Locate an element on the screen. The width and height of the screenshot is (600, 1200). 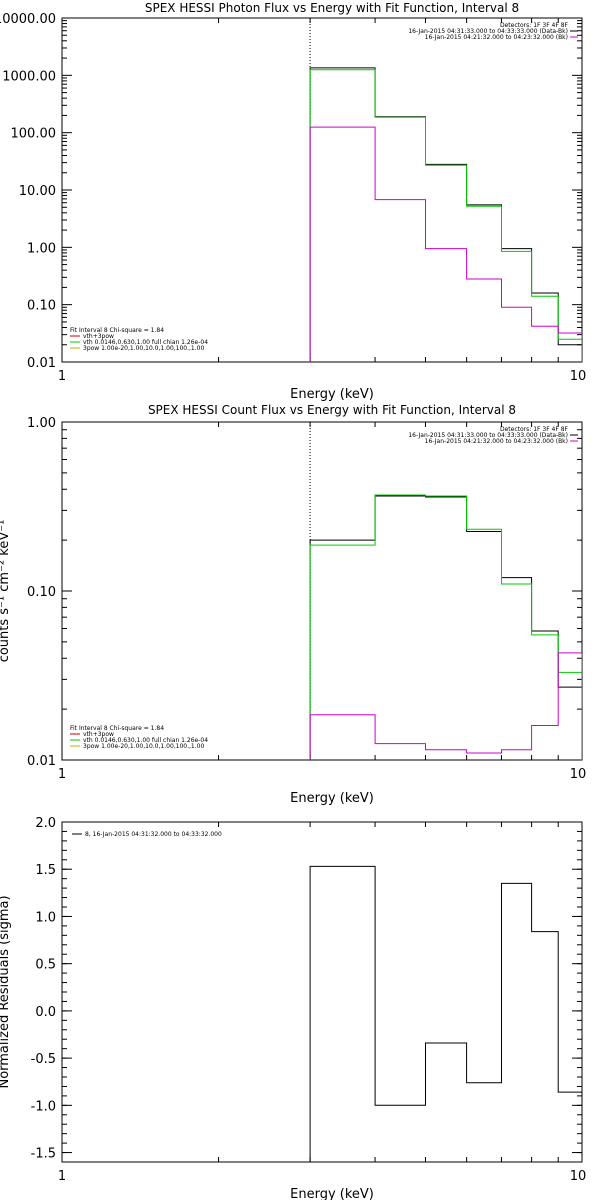
y-tick-label: -1.5 is located at coordinates (43, 1154).